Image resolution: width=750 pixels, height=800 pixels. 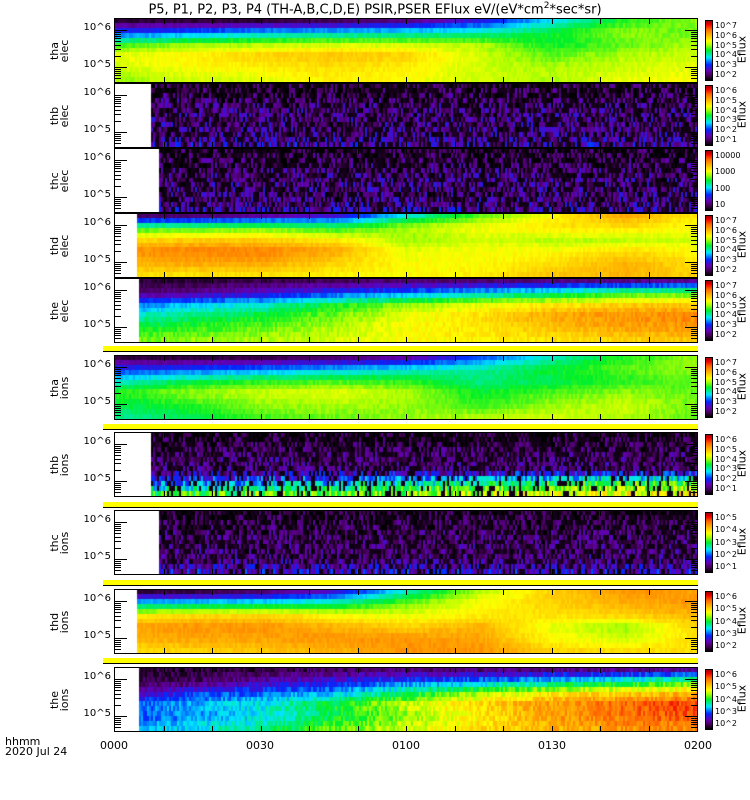 I want to click on colorbar-the-ions, so click(x=709, y=699).